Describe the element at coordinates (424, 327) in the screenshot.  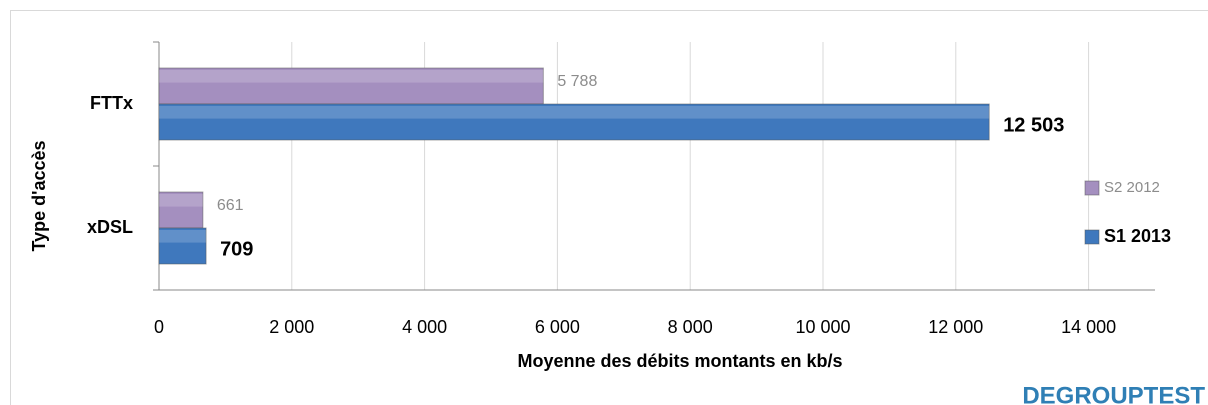
I see `x-tick-label: 4 000` at that location.